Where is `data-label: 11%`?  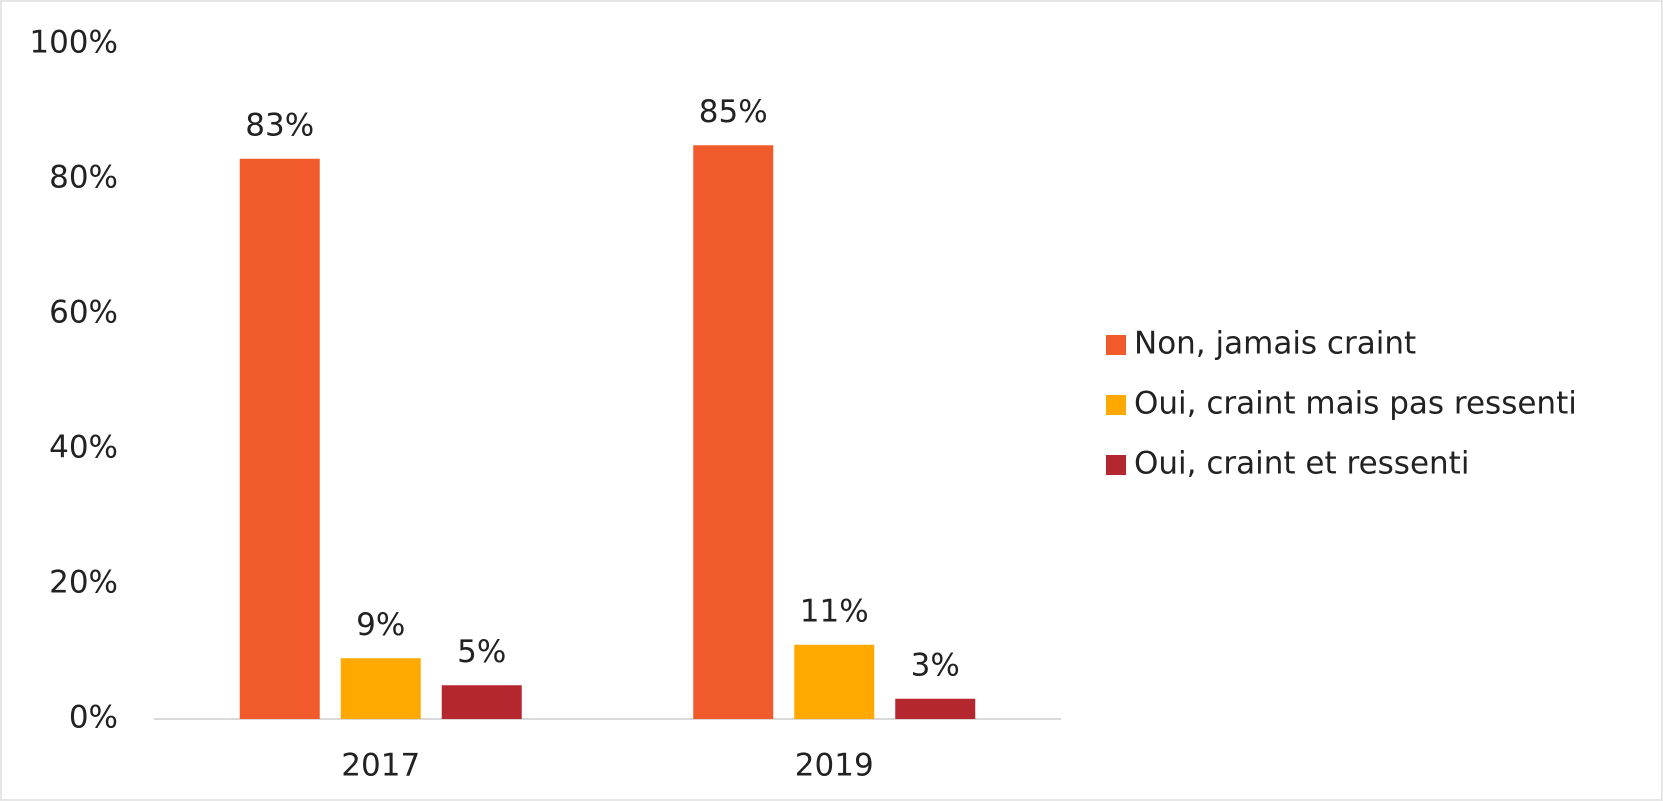
data-label: 11% is located at coordinates (834, 611).